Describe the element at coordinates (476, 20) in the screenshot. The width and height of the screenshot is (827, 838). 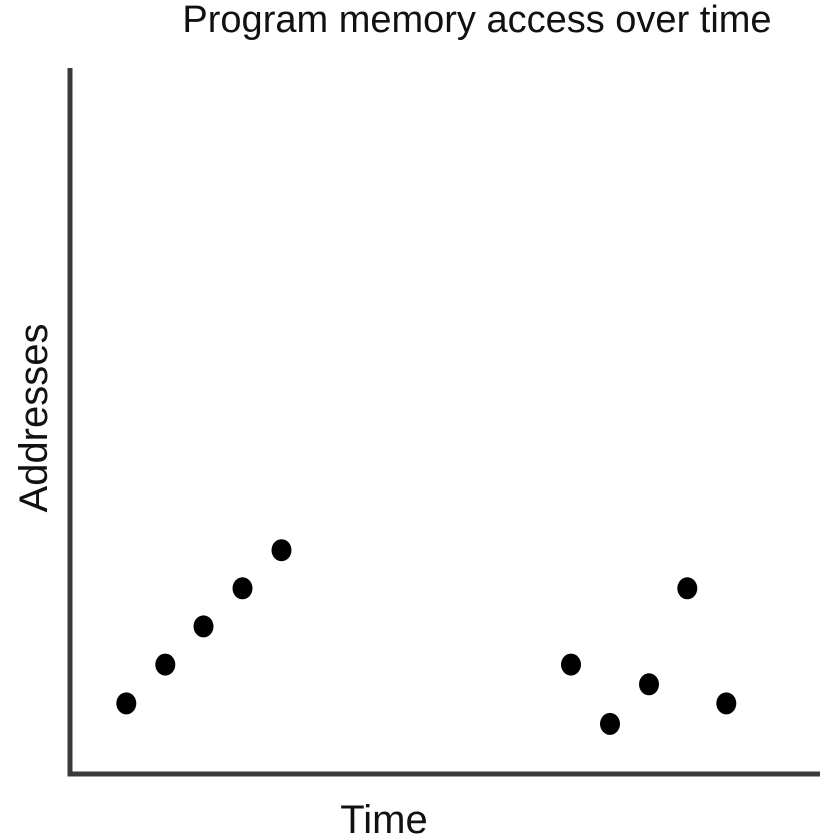
I see `chart-title: Program memory access over time` at that location.